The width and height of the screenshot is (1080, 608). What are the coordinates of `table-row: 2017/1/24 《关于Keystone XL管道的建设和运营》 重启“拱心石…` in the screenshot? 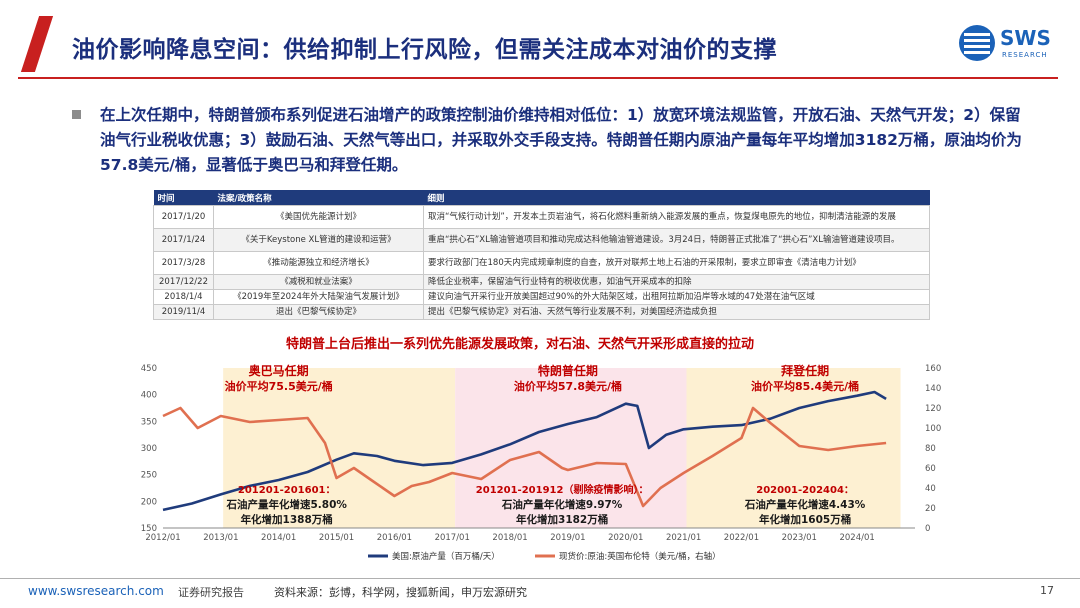 It's located at (541, 240).